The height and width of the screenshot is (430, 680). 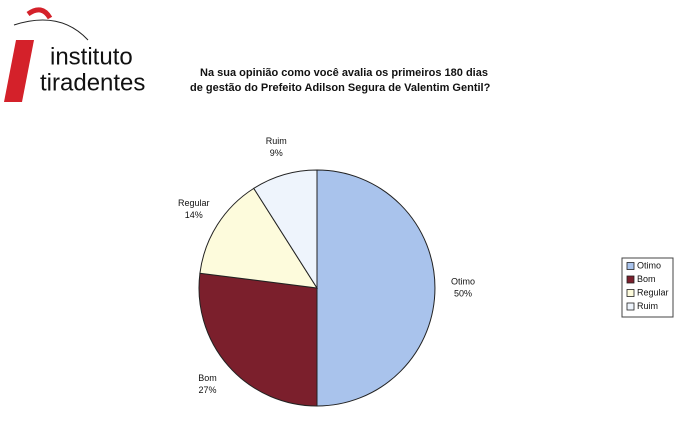 What do you see at coordinates (19, 71) in the screenshot?
I see `logo-i` at bounding box center [19, 71].